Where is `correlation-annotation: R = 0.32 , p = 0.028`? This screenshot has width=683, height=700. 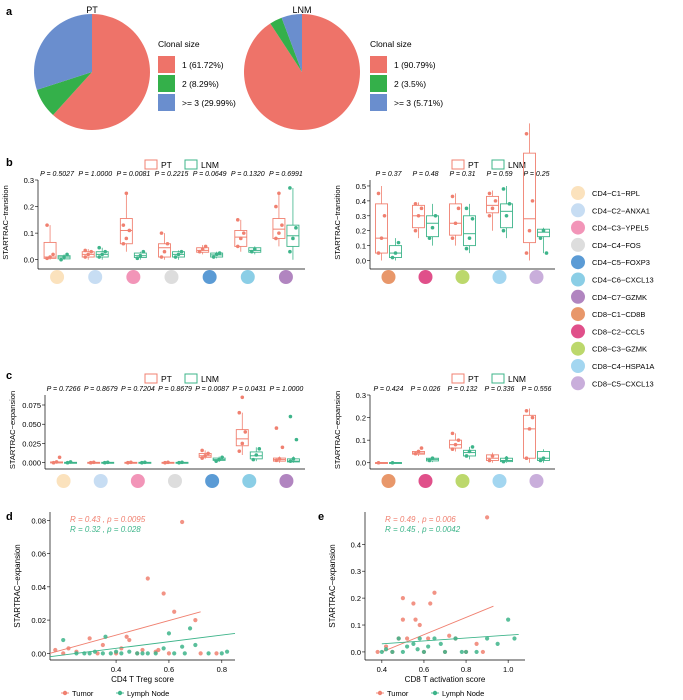 correlation-annotation: R = 0.32 , p = 0.028 is located at coordinates (105, 529).